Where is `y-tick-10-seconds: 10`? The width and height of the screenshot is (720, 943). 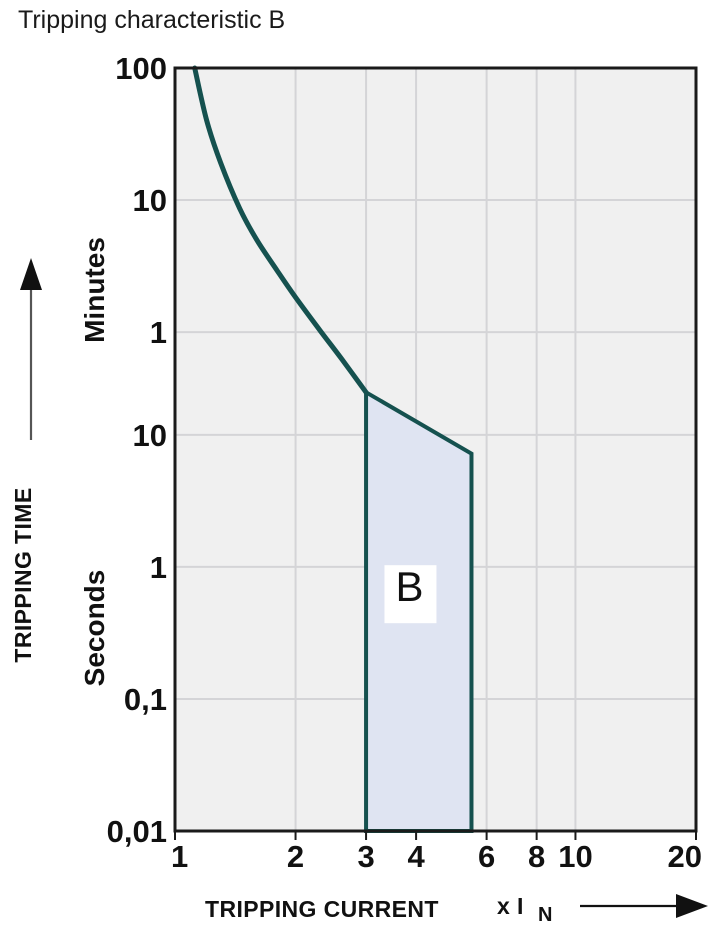 y-tick-10-seconds: 10 is located at coordinates (150, 435).